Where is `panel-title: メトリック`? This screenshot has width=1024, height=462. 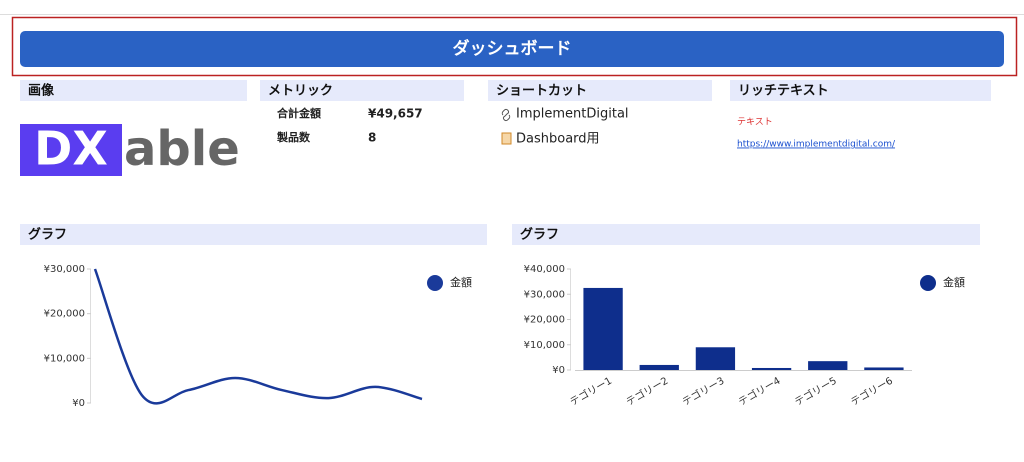
panel-title: メトリック is located at coordinates (300, 91).